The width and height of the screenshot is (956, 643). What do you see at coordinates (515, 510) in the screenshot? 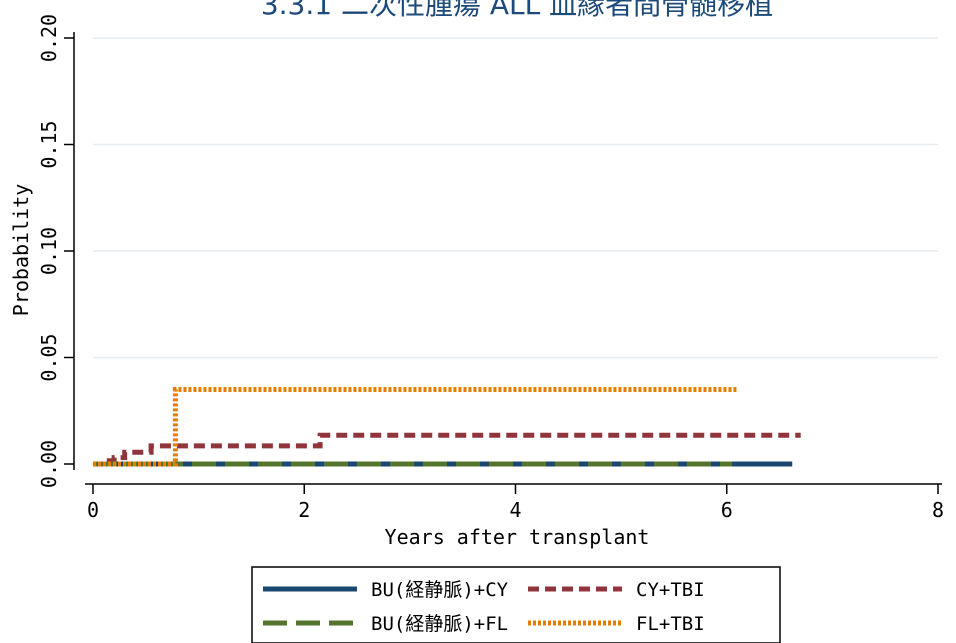
I see `x-tick-label: 4` at bounding box center [515, 510].